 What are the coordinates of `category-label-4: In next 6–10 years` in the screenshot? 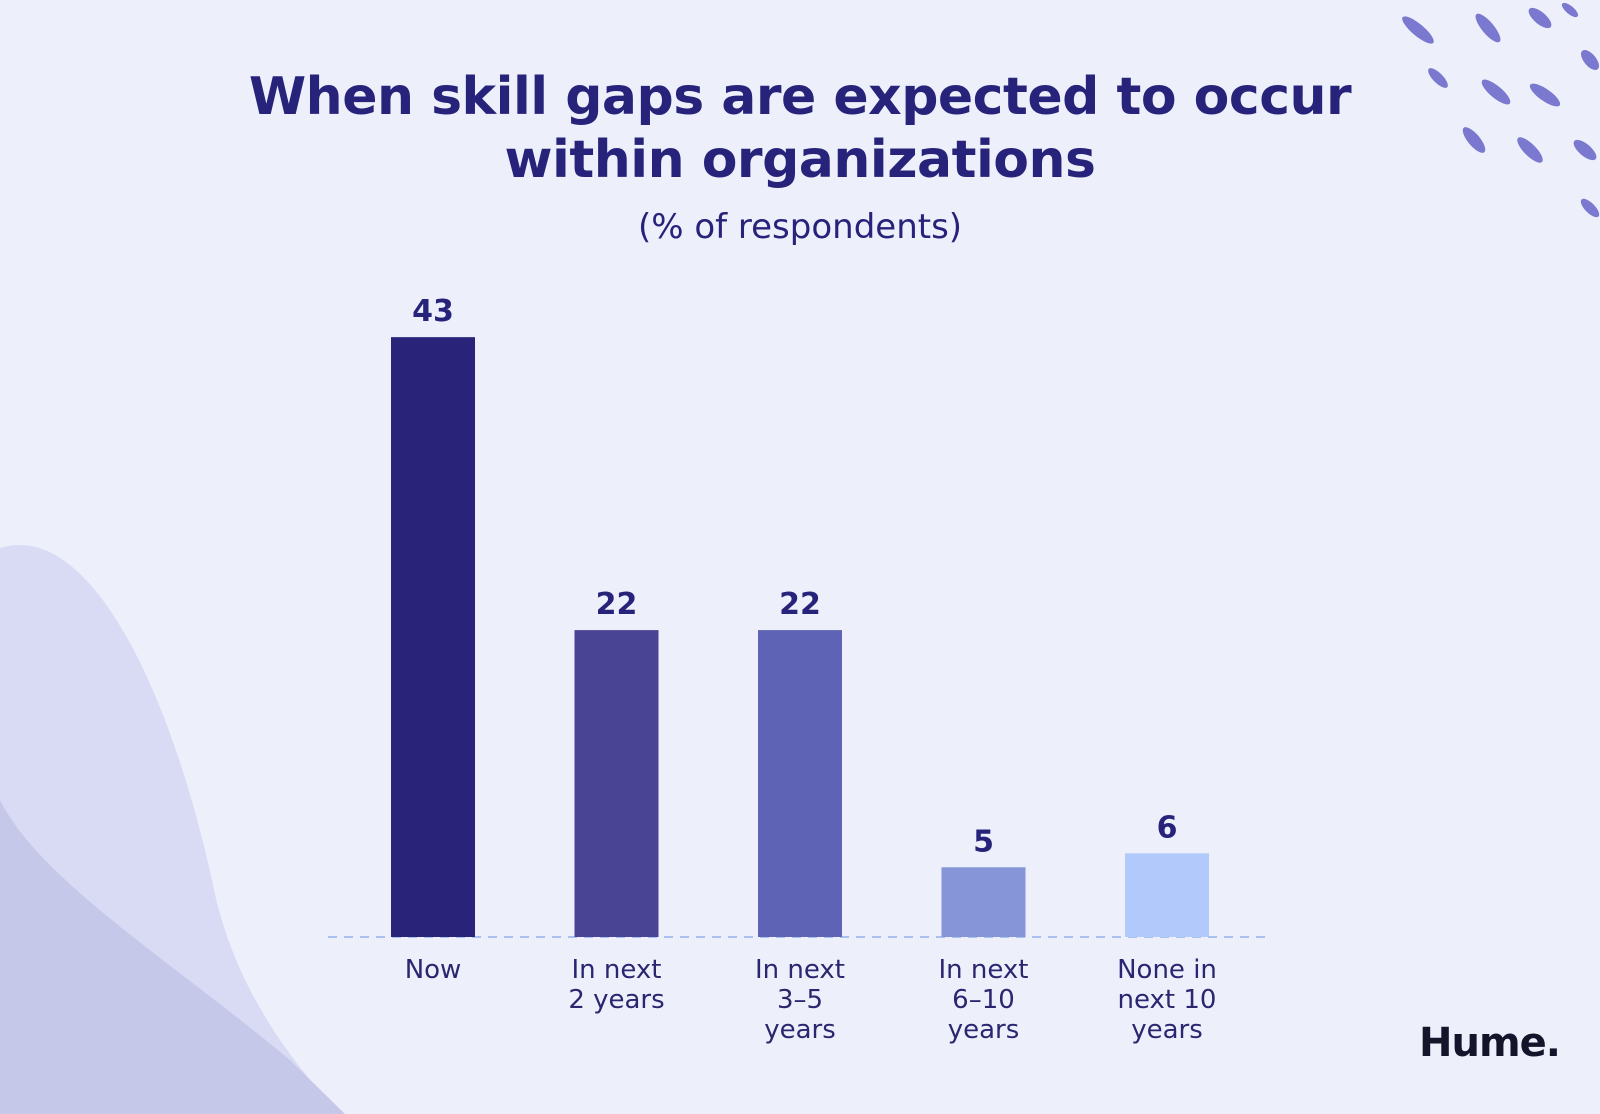 It's located at (983, 1000).